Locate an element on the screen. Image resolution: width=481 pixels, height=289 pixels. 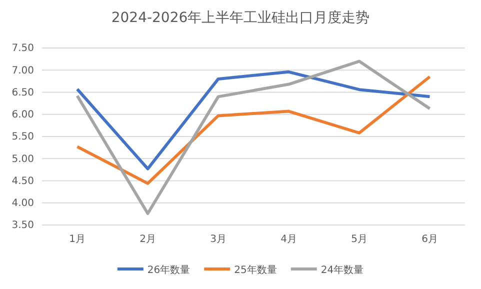
x-tick-label: 3月 is located at coordinates (218, 240).